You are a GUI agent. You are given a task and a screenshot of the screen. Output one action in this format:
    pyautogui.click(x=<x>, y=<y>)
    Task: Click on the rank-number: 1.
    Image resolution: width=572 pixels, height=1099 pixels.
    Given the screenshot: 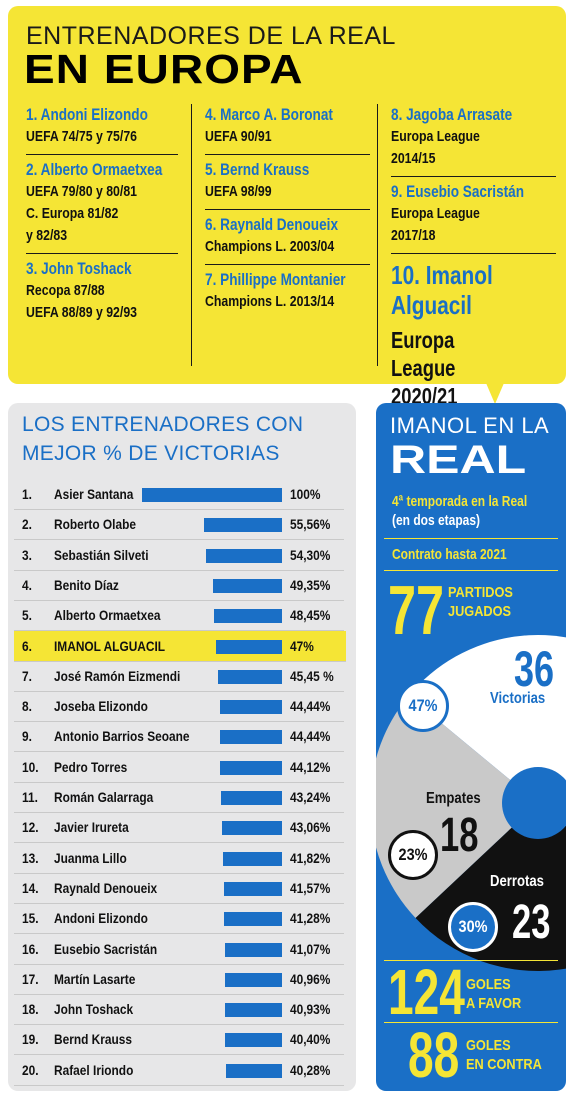 What is the action you would take?
    pyautogui.click(x=27, y=494)
    